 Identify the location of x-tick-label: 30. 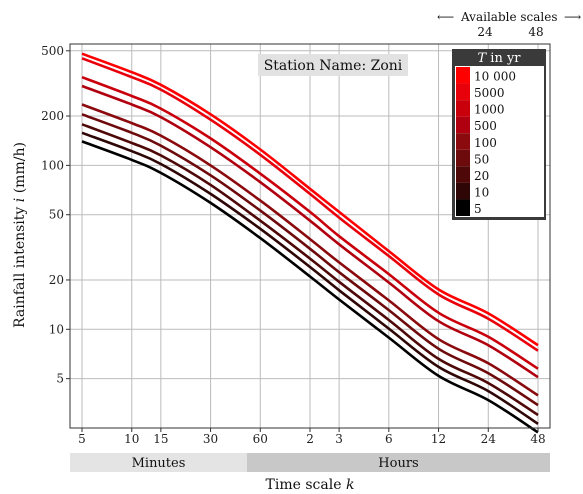
(210, 439).